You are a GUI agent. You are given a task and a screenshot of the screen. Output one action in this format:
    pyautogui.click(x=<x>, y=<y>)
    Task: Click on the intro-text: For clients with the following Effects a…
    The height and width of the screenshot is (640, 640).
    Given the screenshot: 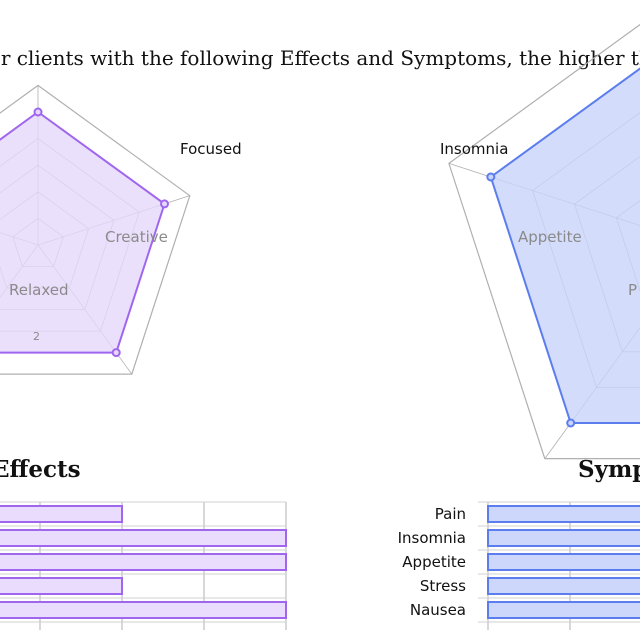 What is the action you would take?
    pyautogui.click(x=320, y=58)
    